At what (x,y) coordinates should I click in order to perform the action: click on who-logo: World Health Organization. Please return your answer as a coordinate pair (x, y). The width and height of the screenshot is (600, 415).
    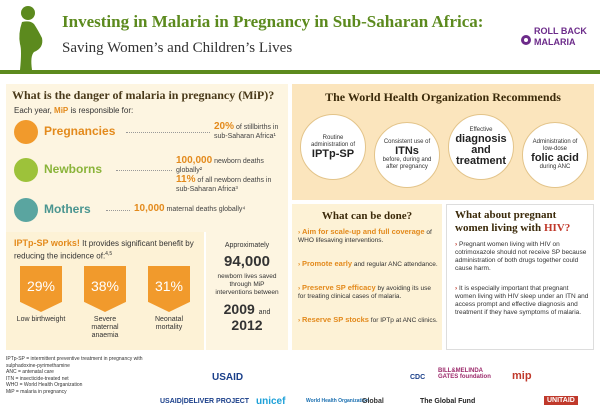
    Looking at the image, I should click on (337, 401).